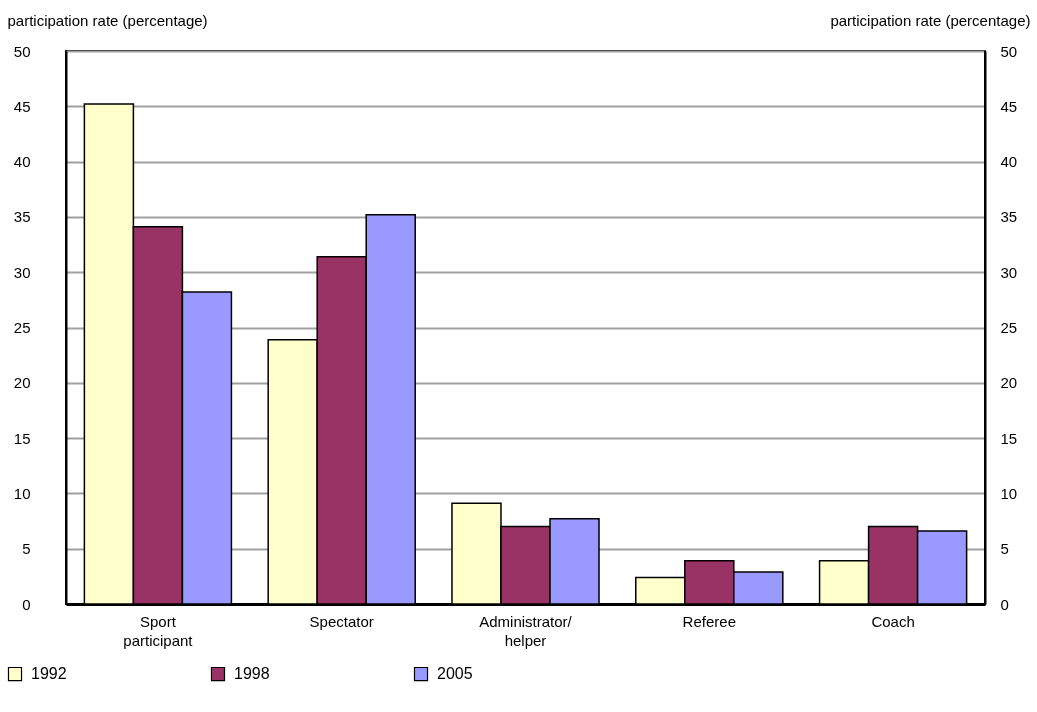  I want to click on legend-label: 2005, so click(455, 674).